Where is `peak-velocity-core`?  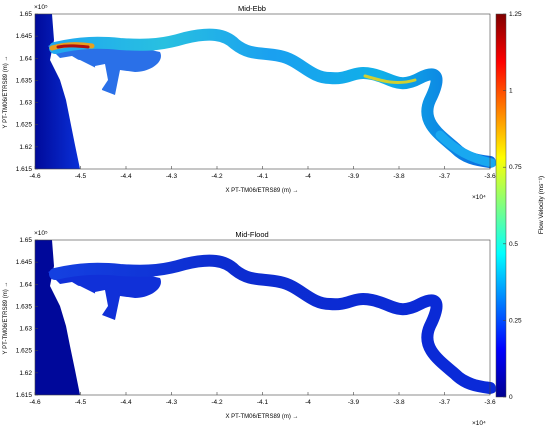
peak-velocity-core is located at coordinates (73, 46).